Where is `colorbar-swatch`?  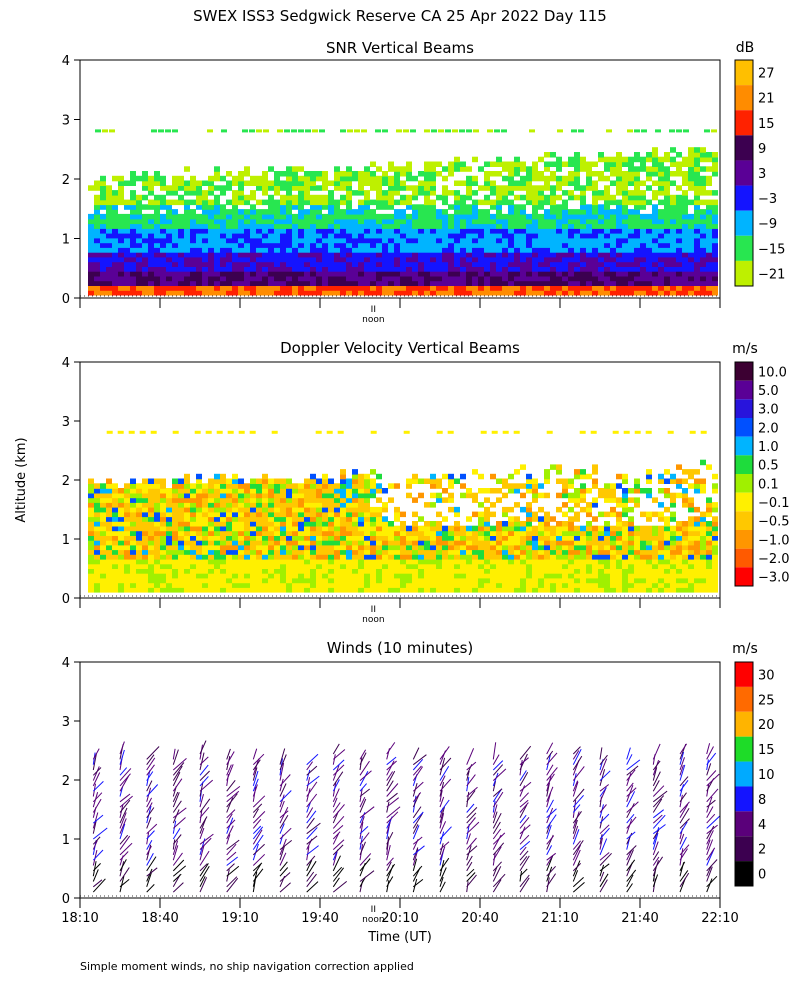
colorbar-swatch is located at coordinates (744, 148).